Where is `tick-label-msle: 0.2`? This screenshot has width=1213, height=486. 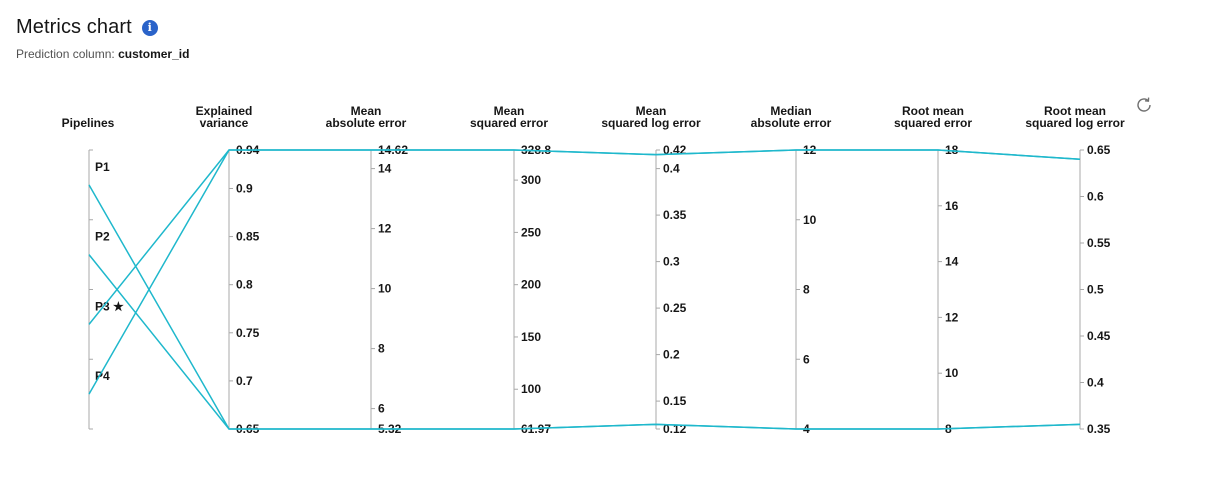 tick-label-msle: 0.2 is located at coordinates (671, 355).